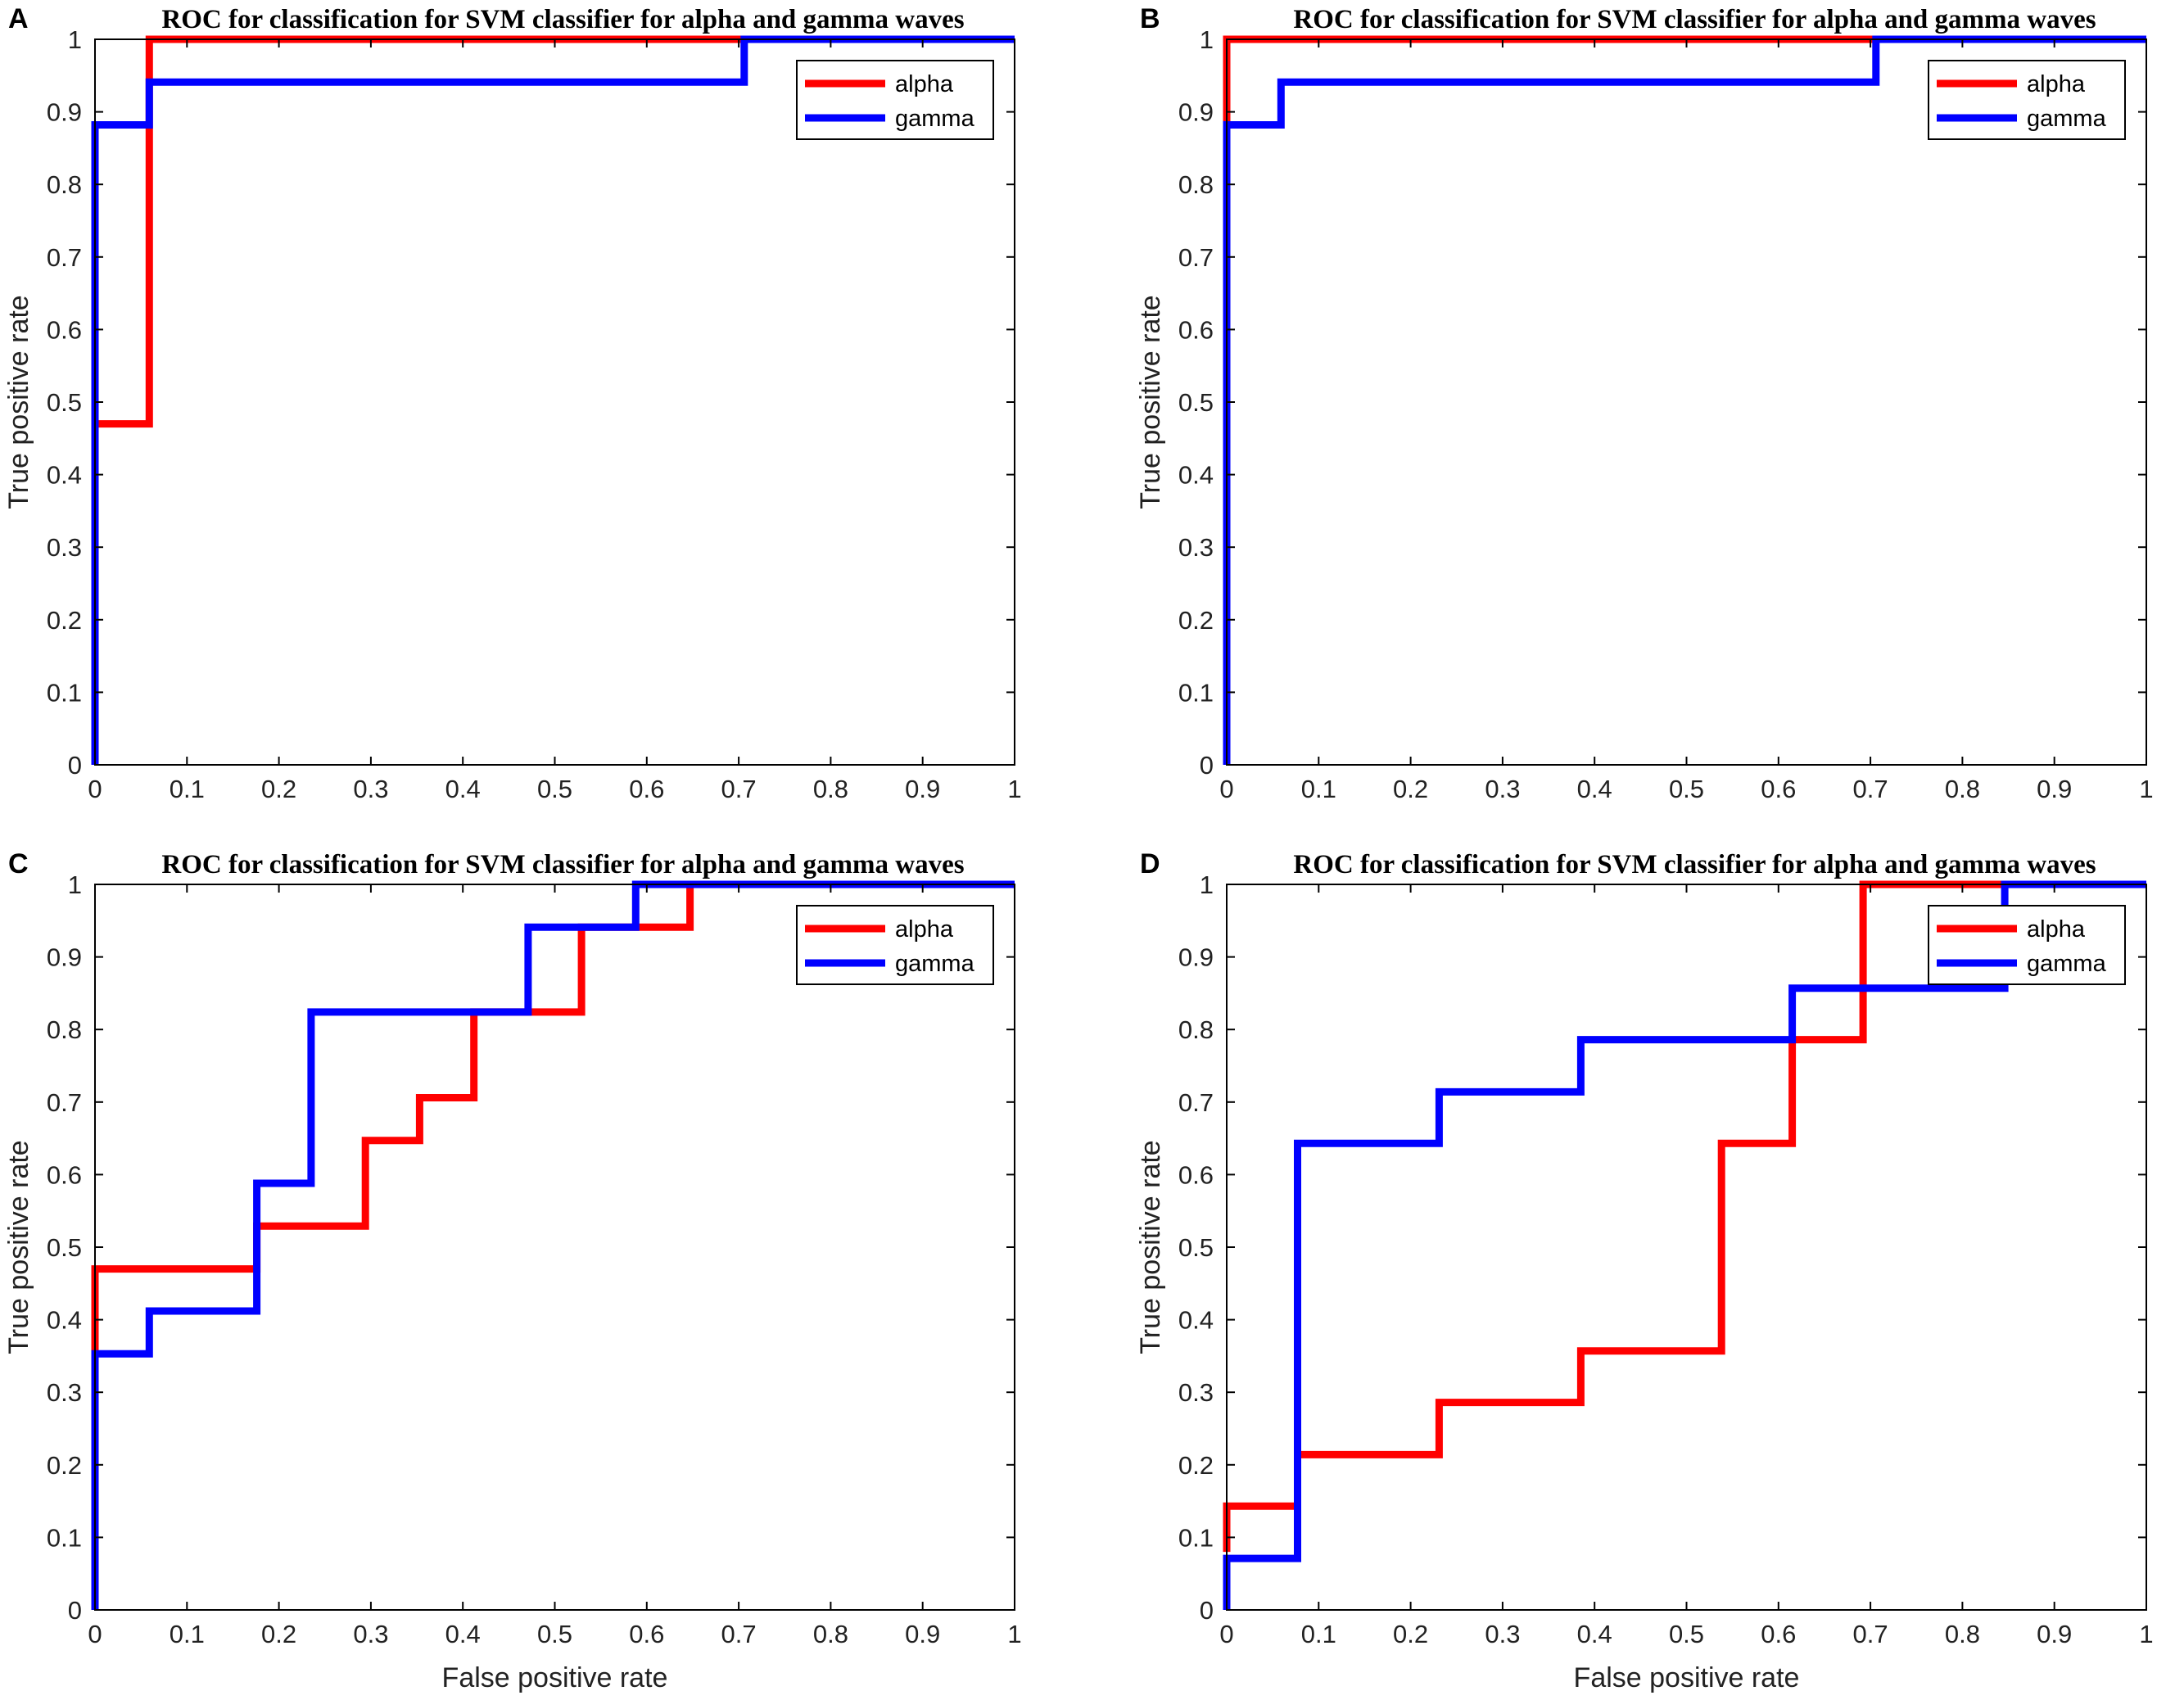  Describe the element at coordinates (19, 863) in the screenshot. I see `panel-letter: C` at that location.